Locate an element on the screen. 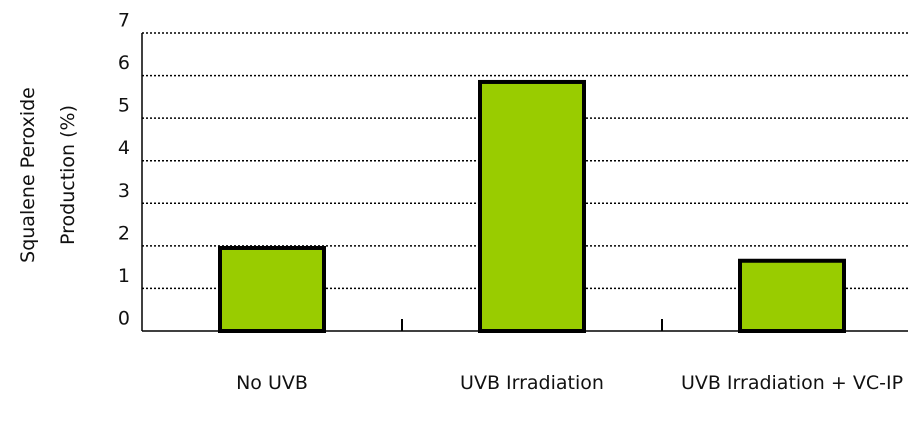 The width and height of the screenshot is (908, 432). y-tick-label: 0 is located at coordinates (124, 319).